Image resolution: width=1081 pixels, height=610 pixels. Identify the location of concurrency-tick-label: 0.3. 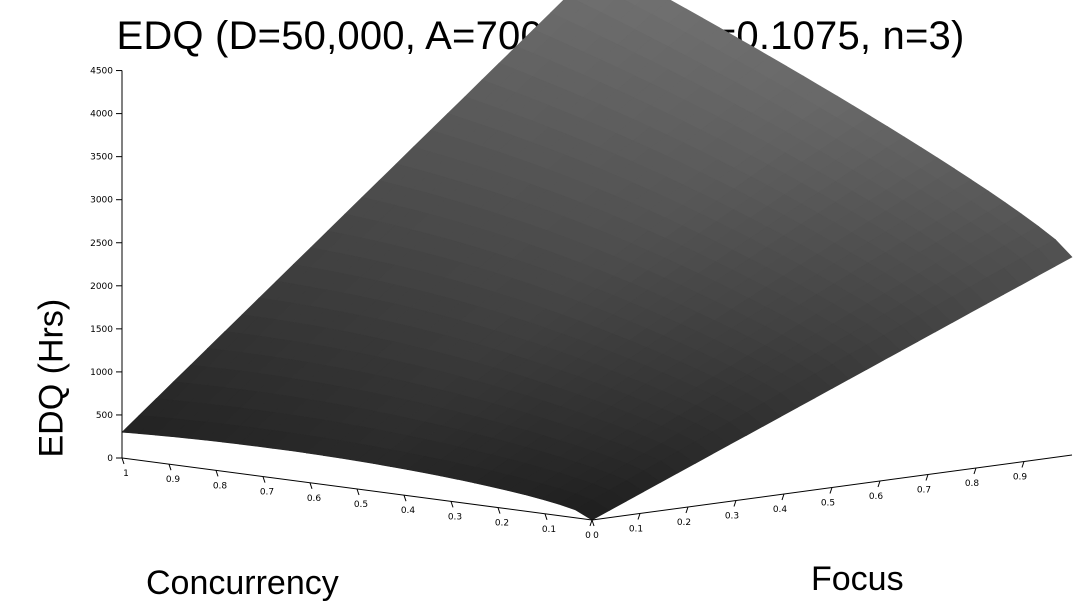
(455, 517).